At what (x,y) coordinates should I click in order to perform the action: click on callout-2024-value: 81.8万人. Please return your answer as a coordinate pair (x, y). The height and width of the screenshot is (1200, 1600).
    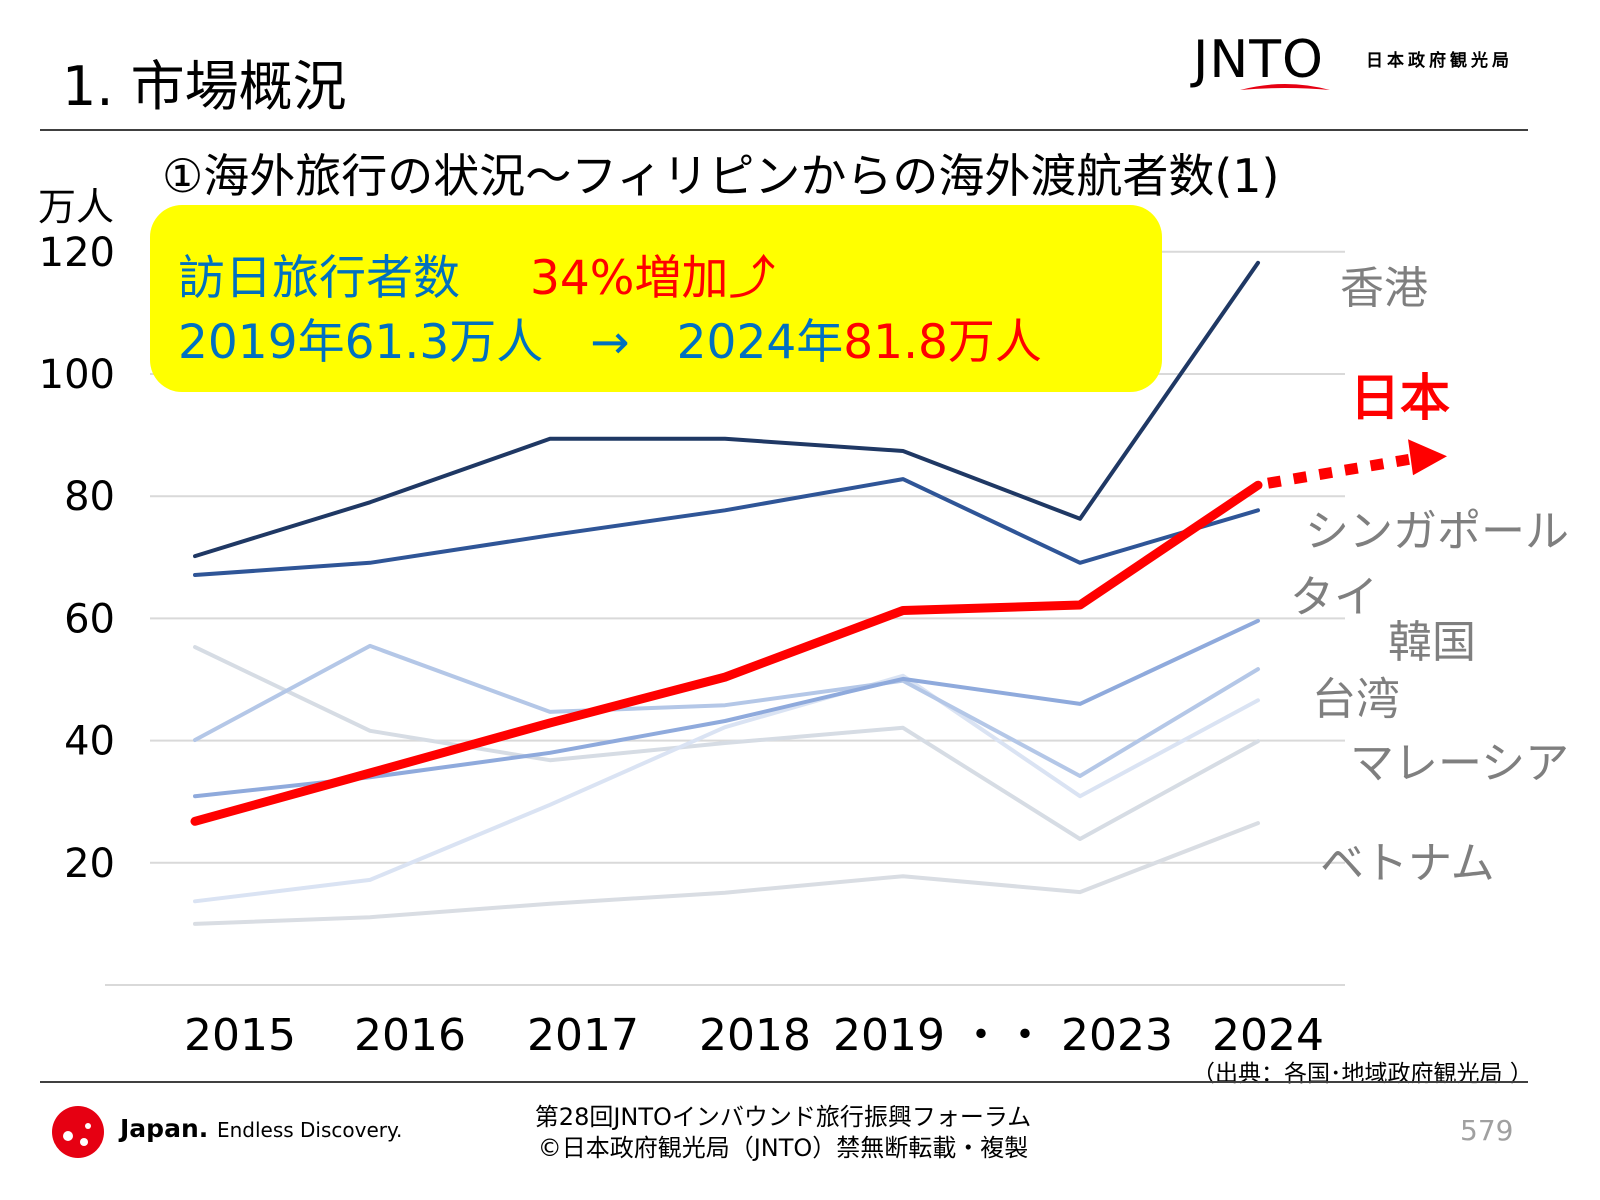
    Looking at the image, I should click on (942, 342).